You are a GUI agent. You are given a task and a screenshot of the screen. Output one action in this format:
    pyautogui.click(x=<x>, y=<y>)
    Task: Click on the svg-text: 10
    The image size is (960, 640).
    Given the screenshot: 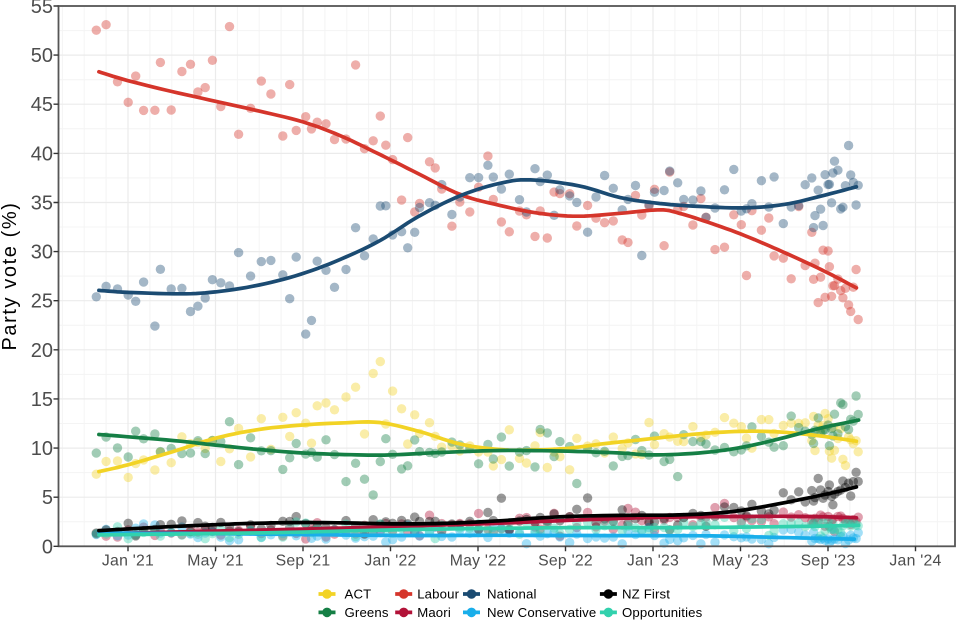 What is the action you would take?
    pyautogui.click(x=42, y=449)
    